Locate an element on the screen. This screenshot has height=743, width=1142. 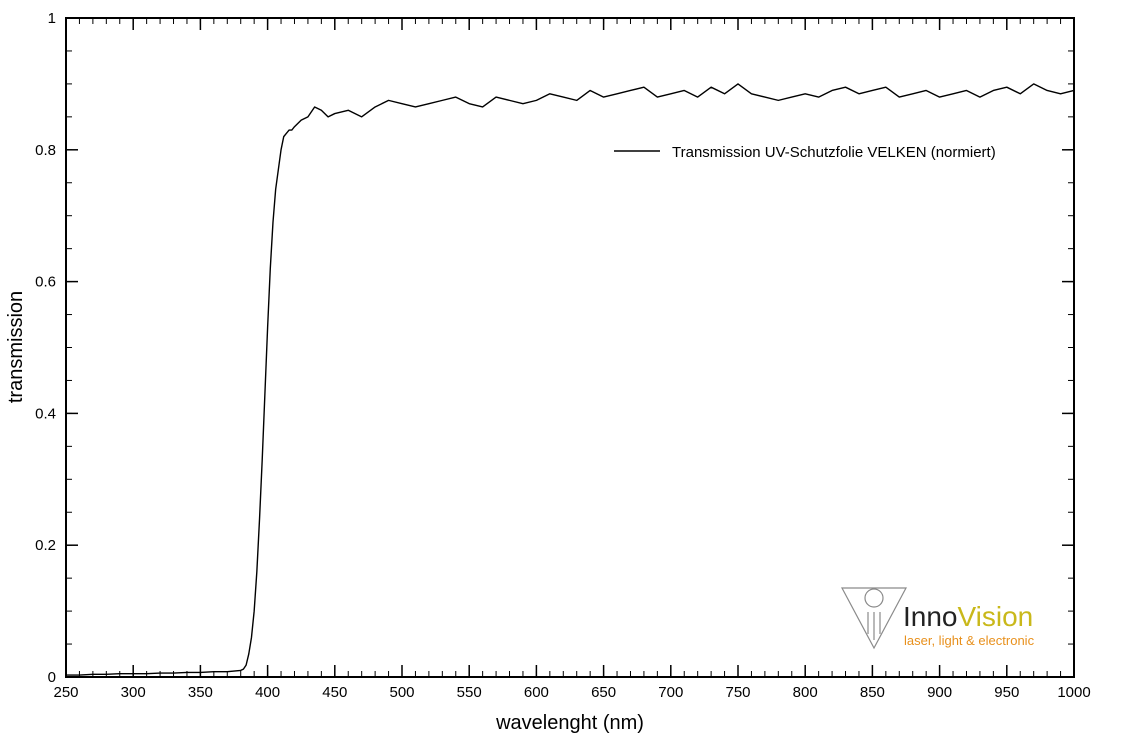
y-tick-label: 0.6 is located at coordinates (45, 282).